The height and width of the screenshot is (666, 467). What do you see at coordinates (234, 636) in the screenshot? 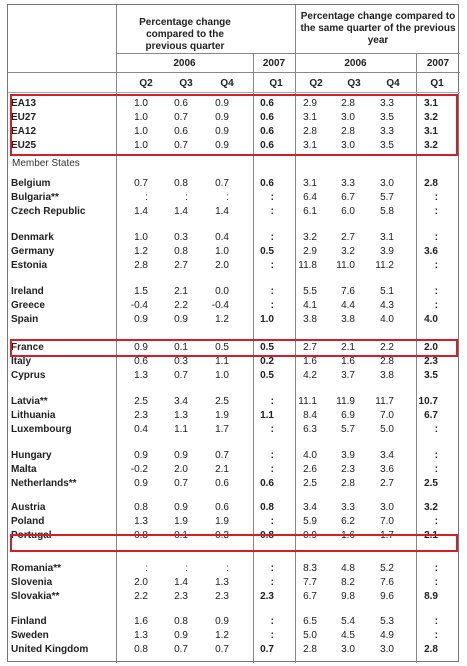
I see `table-row: Sweden 1.3 0.9 1.2: 5.0 4.5 4.9:` at bounding box center [234, 636].